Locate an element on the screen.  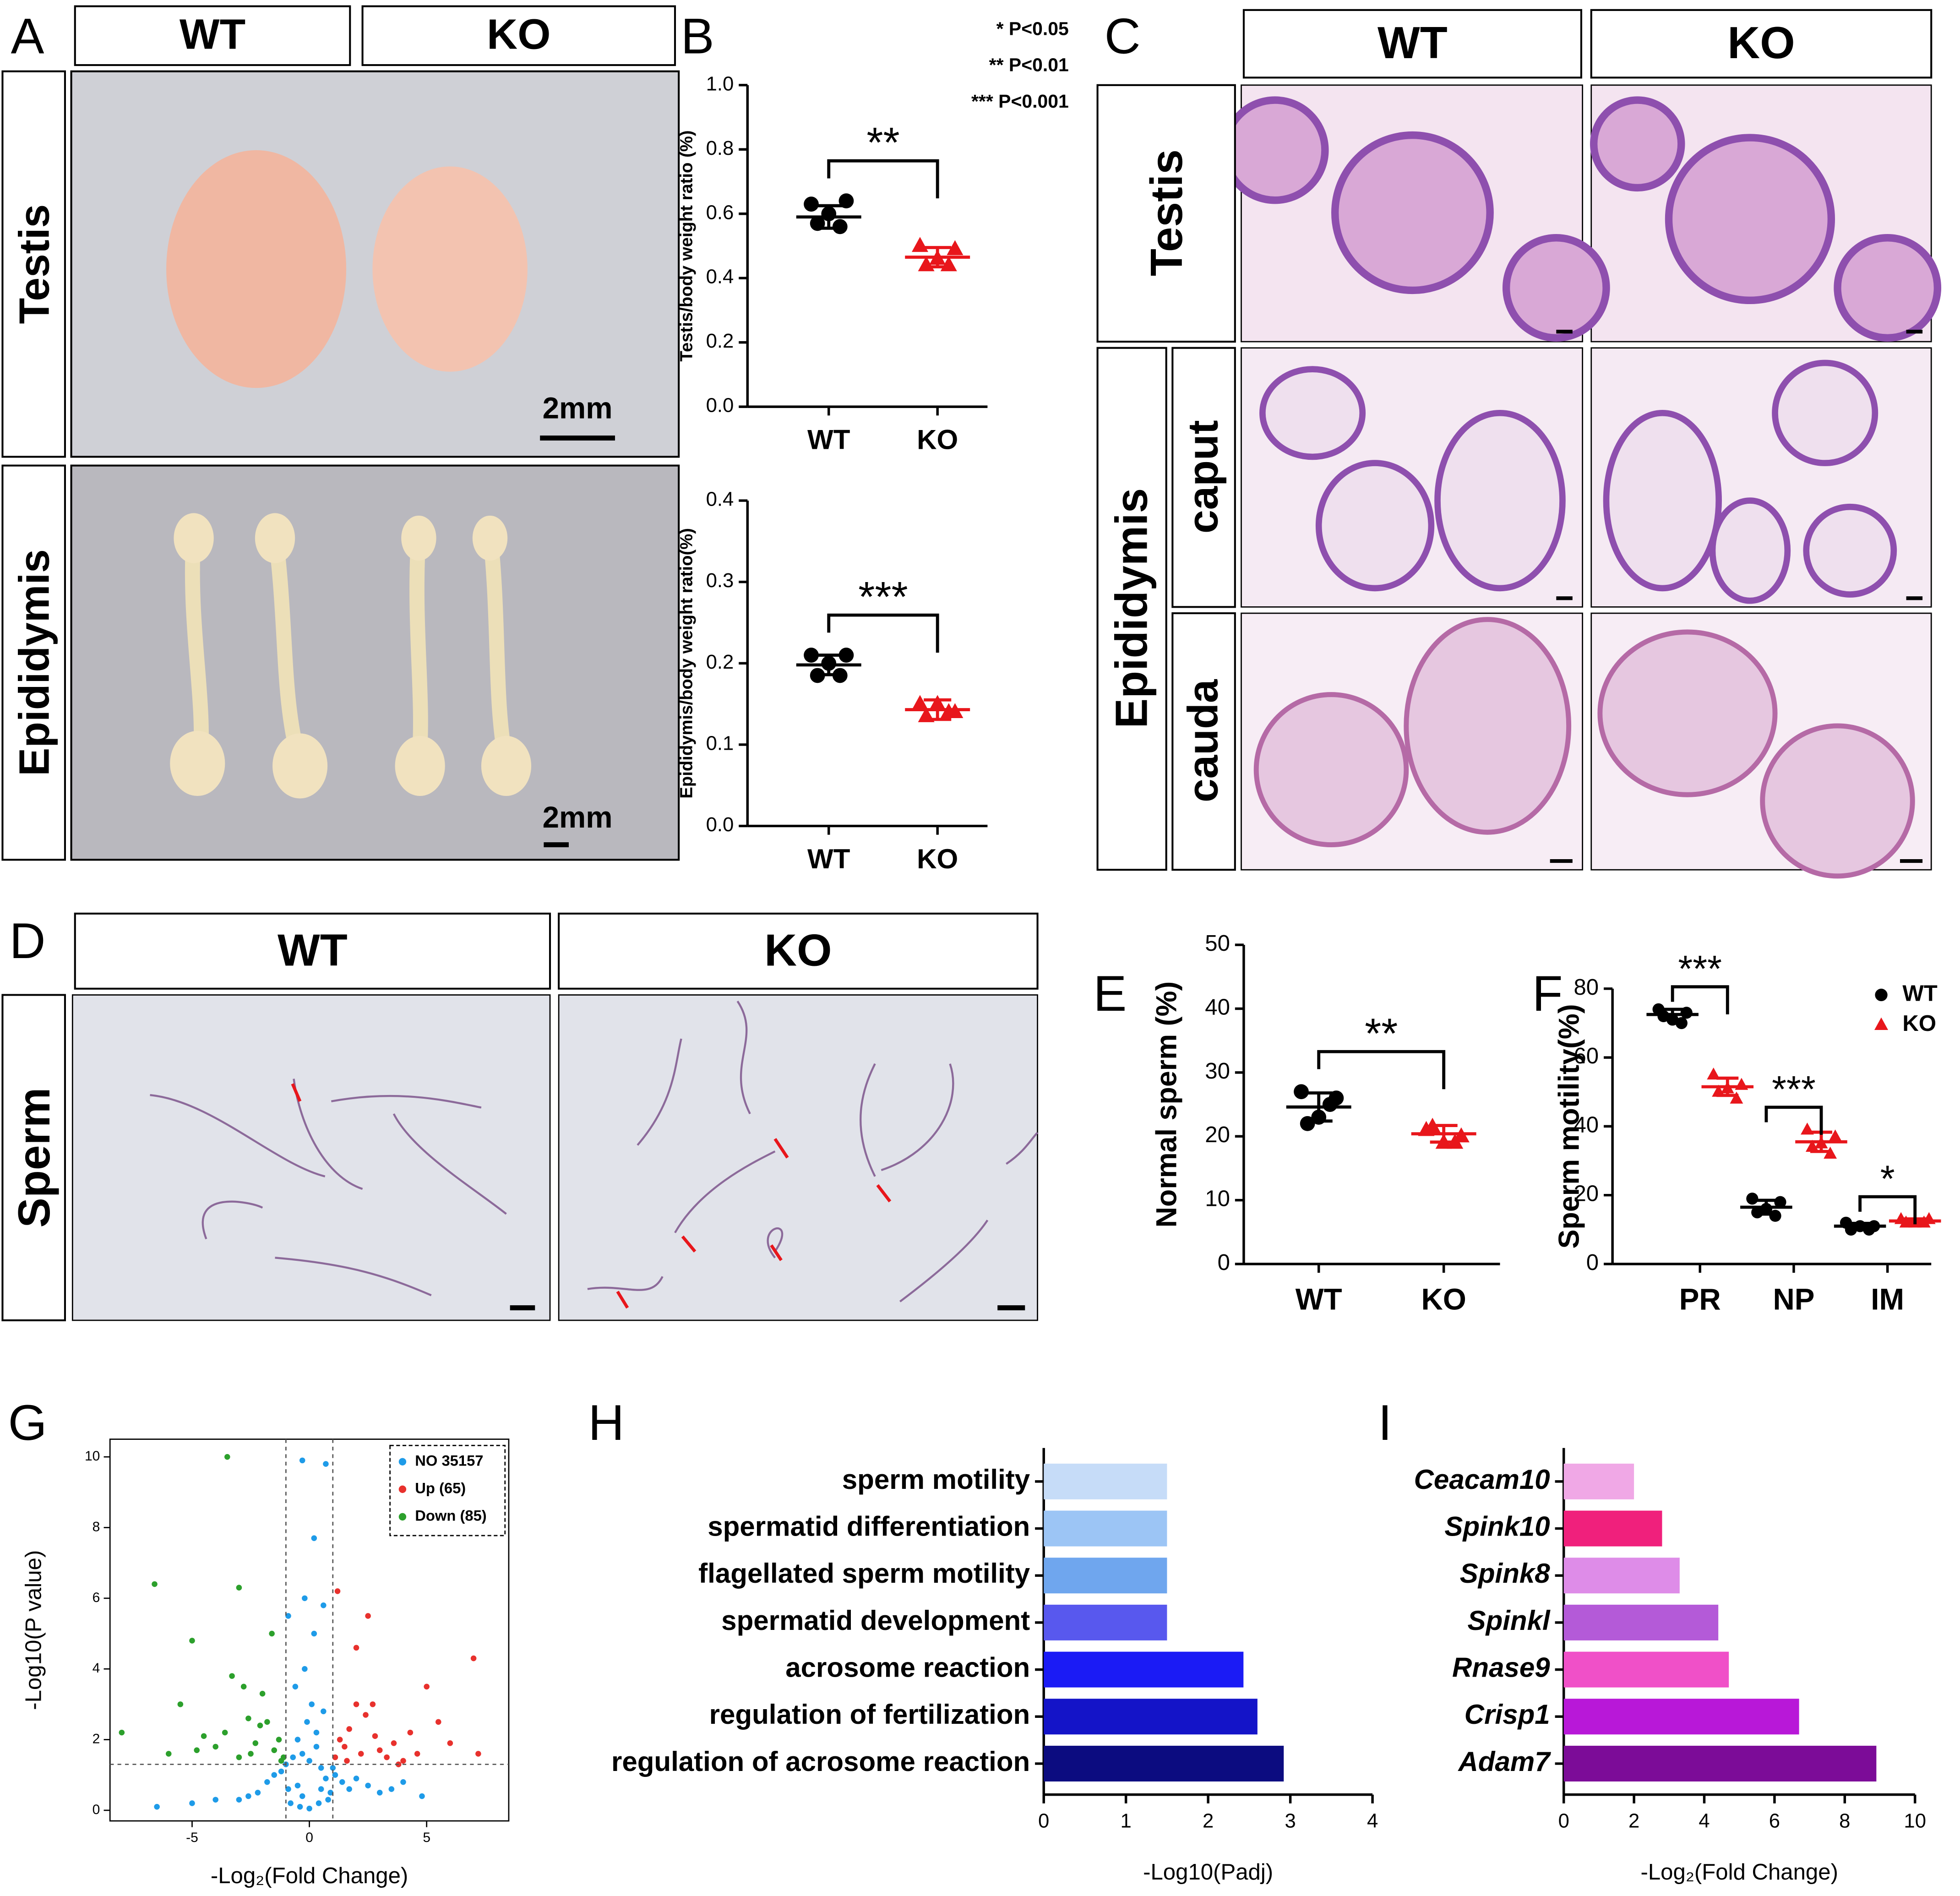
y-tick-label: 30 is located at coordinates (1217, 1071).